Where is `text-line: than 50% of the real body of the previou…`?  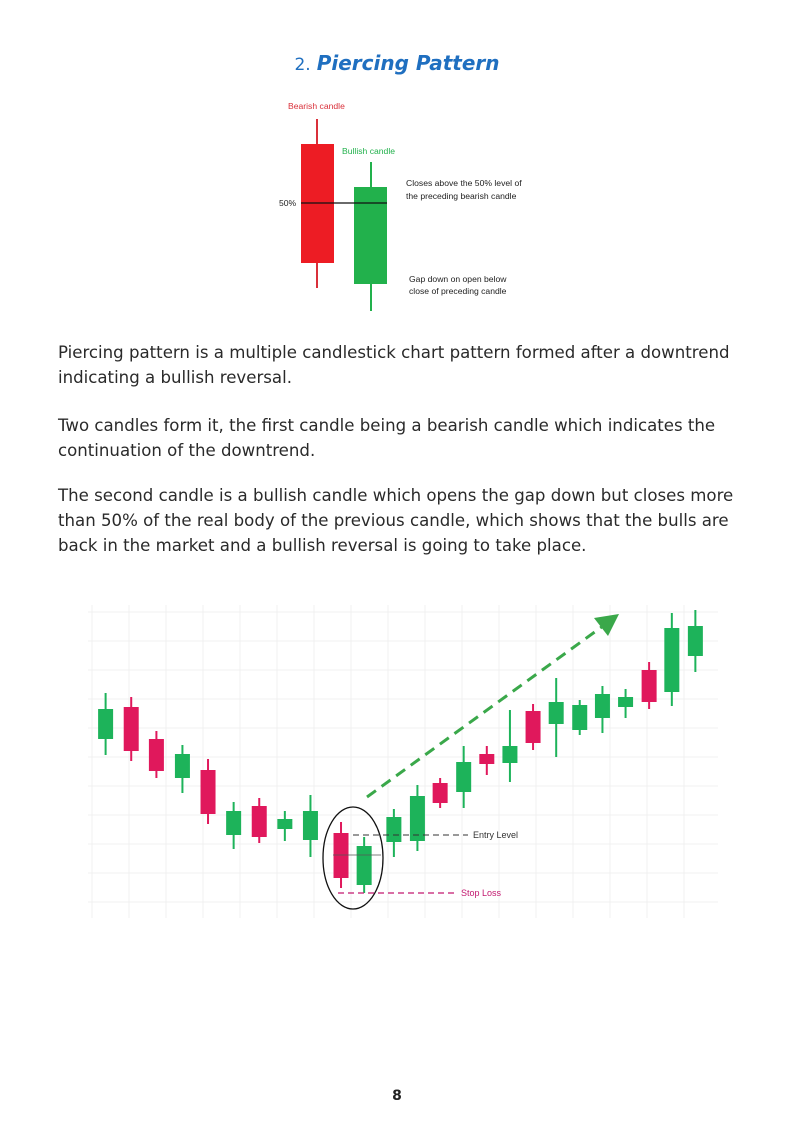
text-line: than 50% of the real body of the previou… is located at coordinates (393, 520).